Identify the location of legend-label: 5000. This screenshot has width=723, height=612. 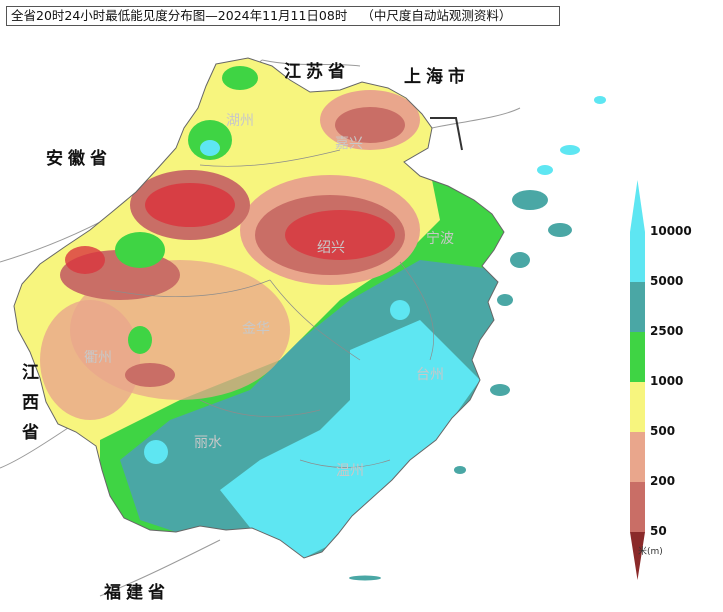
(667, 281).